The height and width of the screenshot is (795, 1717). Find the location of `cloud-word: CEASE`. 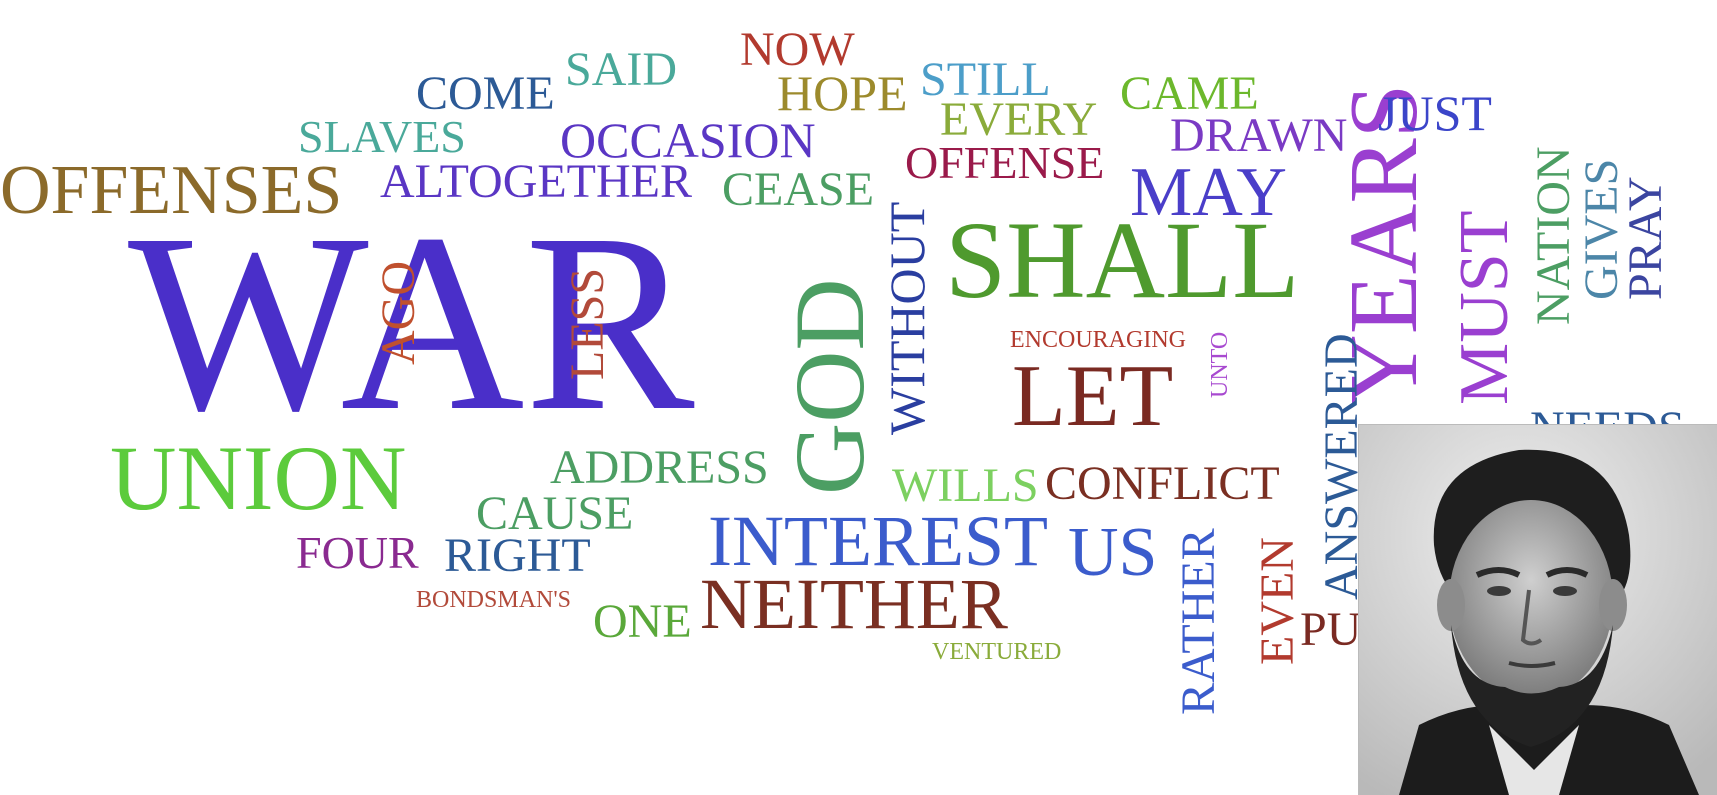

cloud-word: CEASE is located at coordinates (798, 189).